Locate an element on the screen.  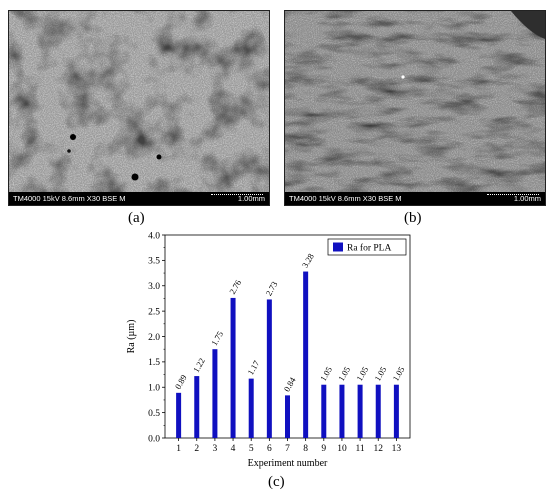
legend-label: Ra for PLA is located at coordinates (369, 248).